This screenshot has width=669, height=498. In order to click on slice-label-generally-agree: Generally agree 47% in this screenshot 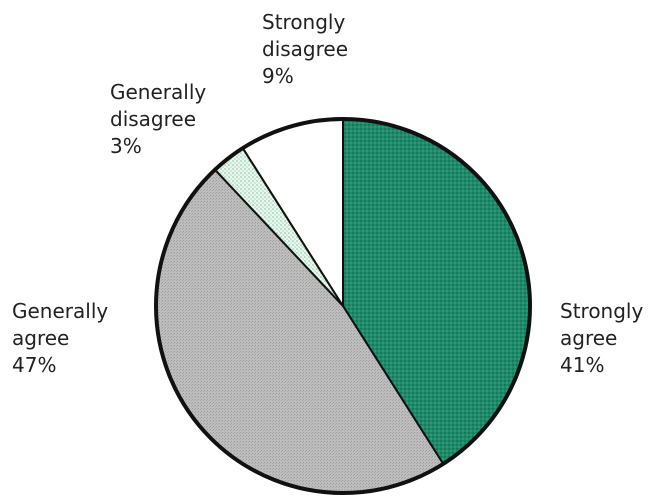, I will do `click(60, 338)`.